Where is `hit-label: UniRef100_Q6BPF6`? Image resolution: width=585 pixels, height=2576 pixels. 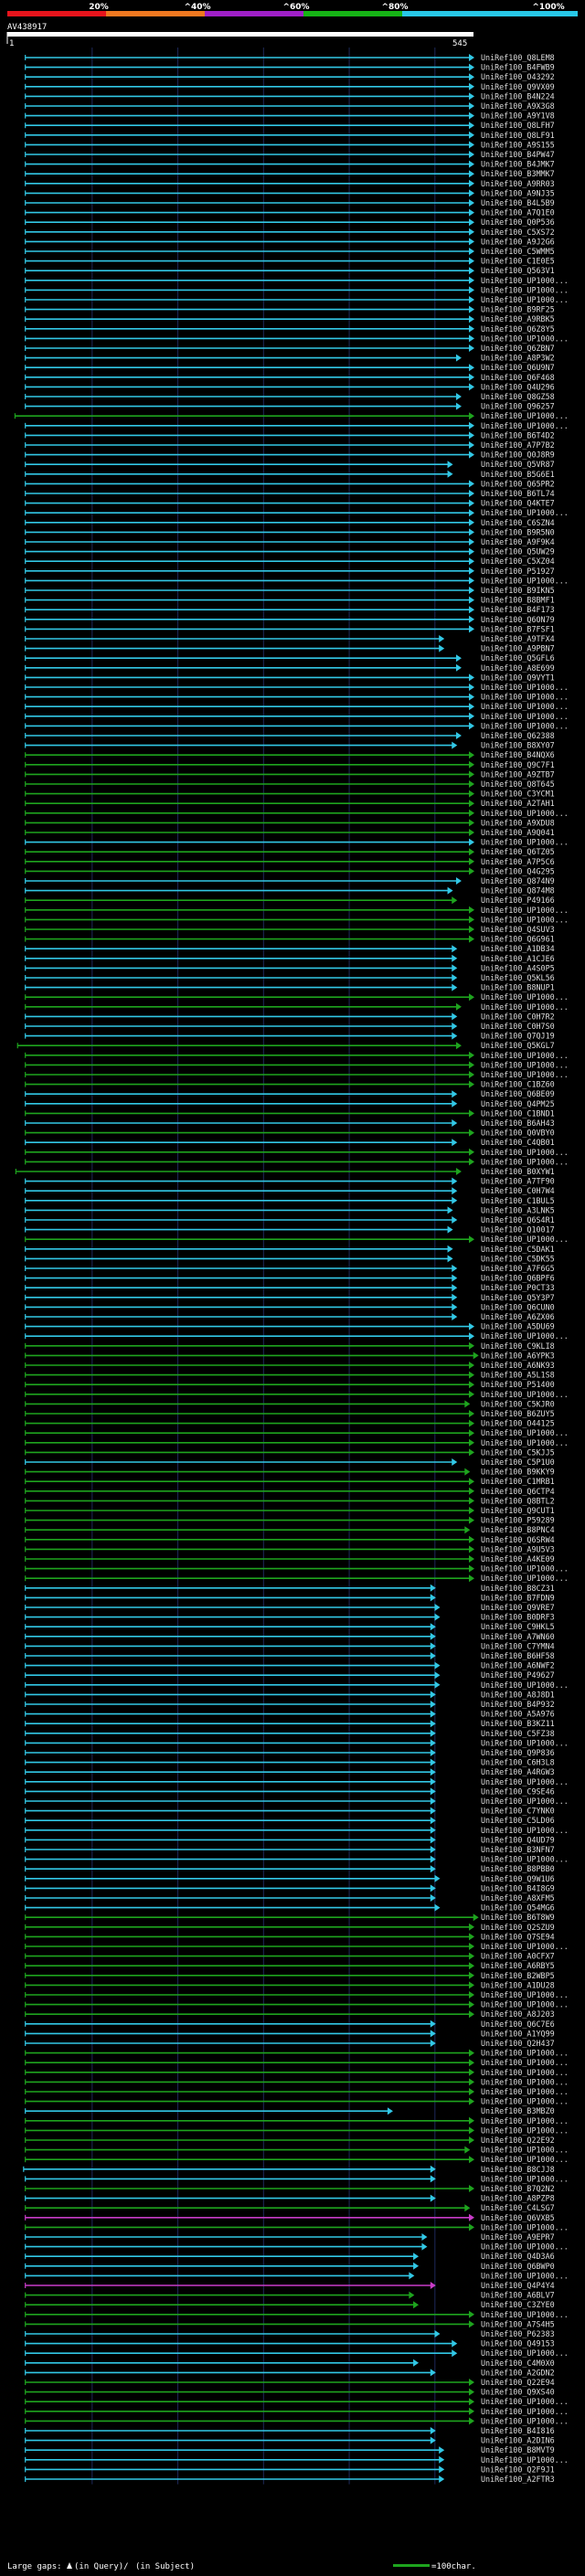
hit-label: UniRef100_Q6BPF6 is located at coordinates (518, 1278).